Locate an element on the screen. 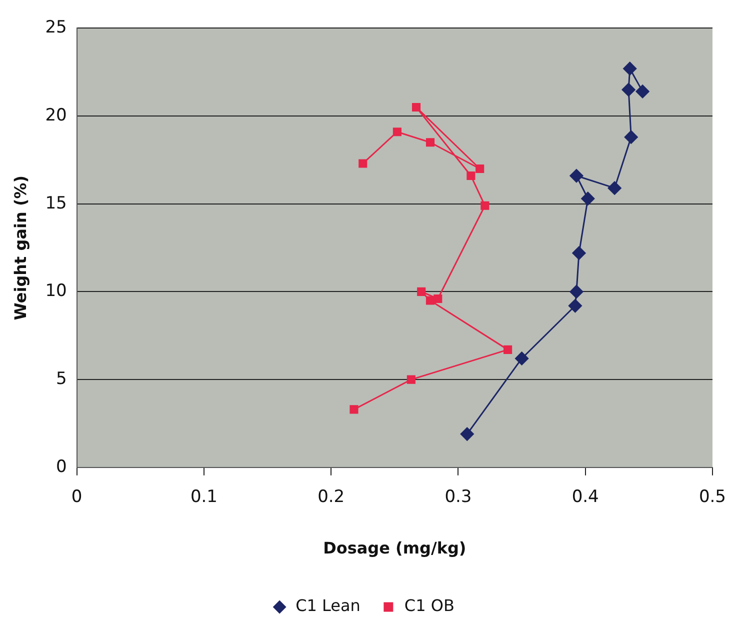 This screenshot has height=633, width=746. x-tick-label: 0 is located at coordinates (76, 497).